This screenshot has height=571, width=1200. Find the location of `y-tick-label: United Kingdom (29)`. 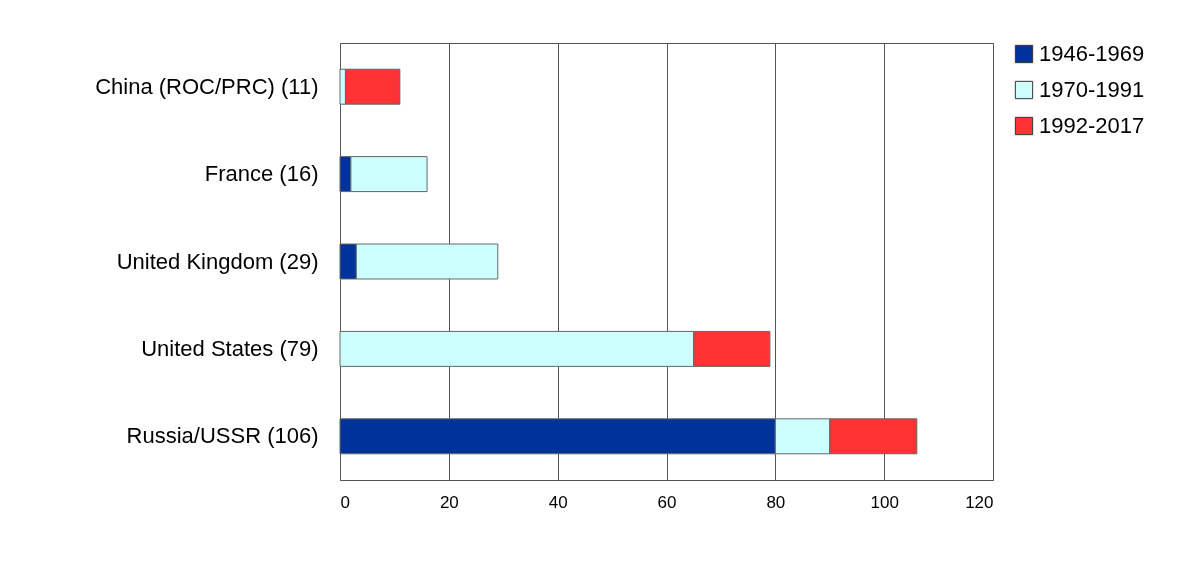

y-tick-label: United Kingdom (29) is located at coordinates (217, 261).